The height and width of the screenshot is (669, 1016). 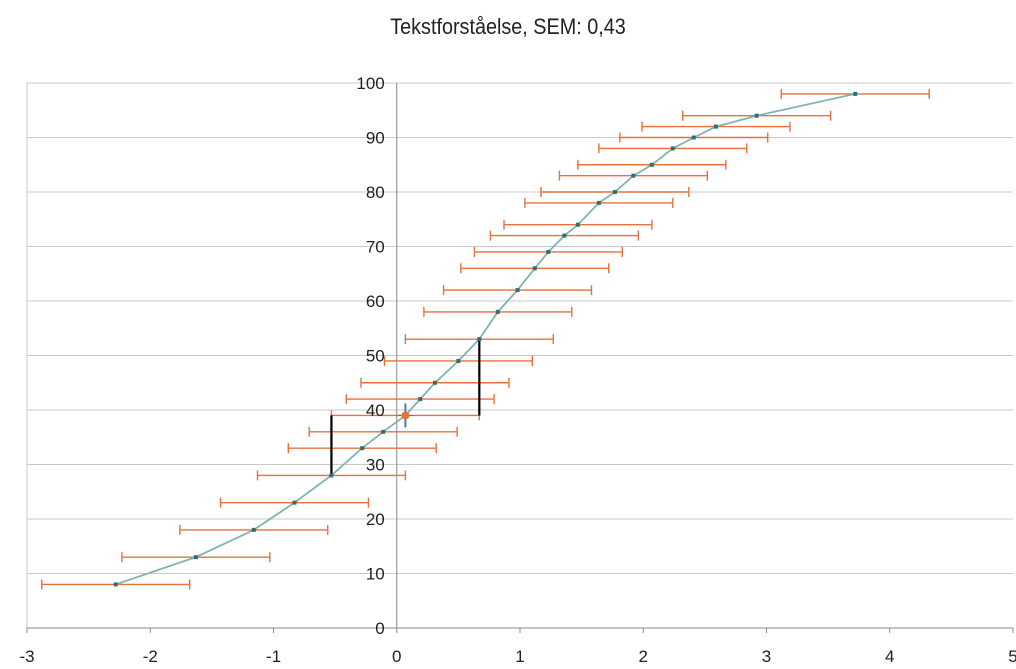 I want to click on chart-title: Tekstforståelse, SEM: 0,43, so click(x=508, y=26).